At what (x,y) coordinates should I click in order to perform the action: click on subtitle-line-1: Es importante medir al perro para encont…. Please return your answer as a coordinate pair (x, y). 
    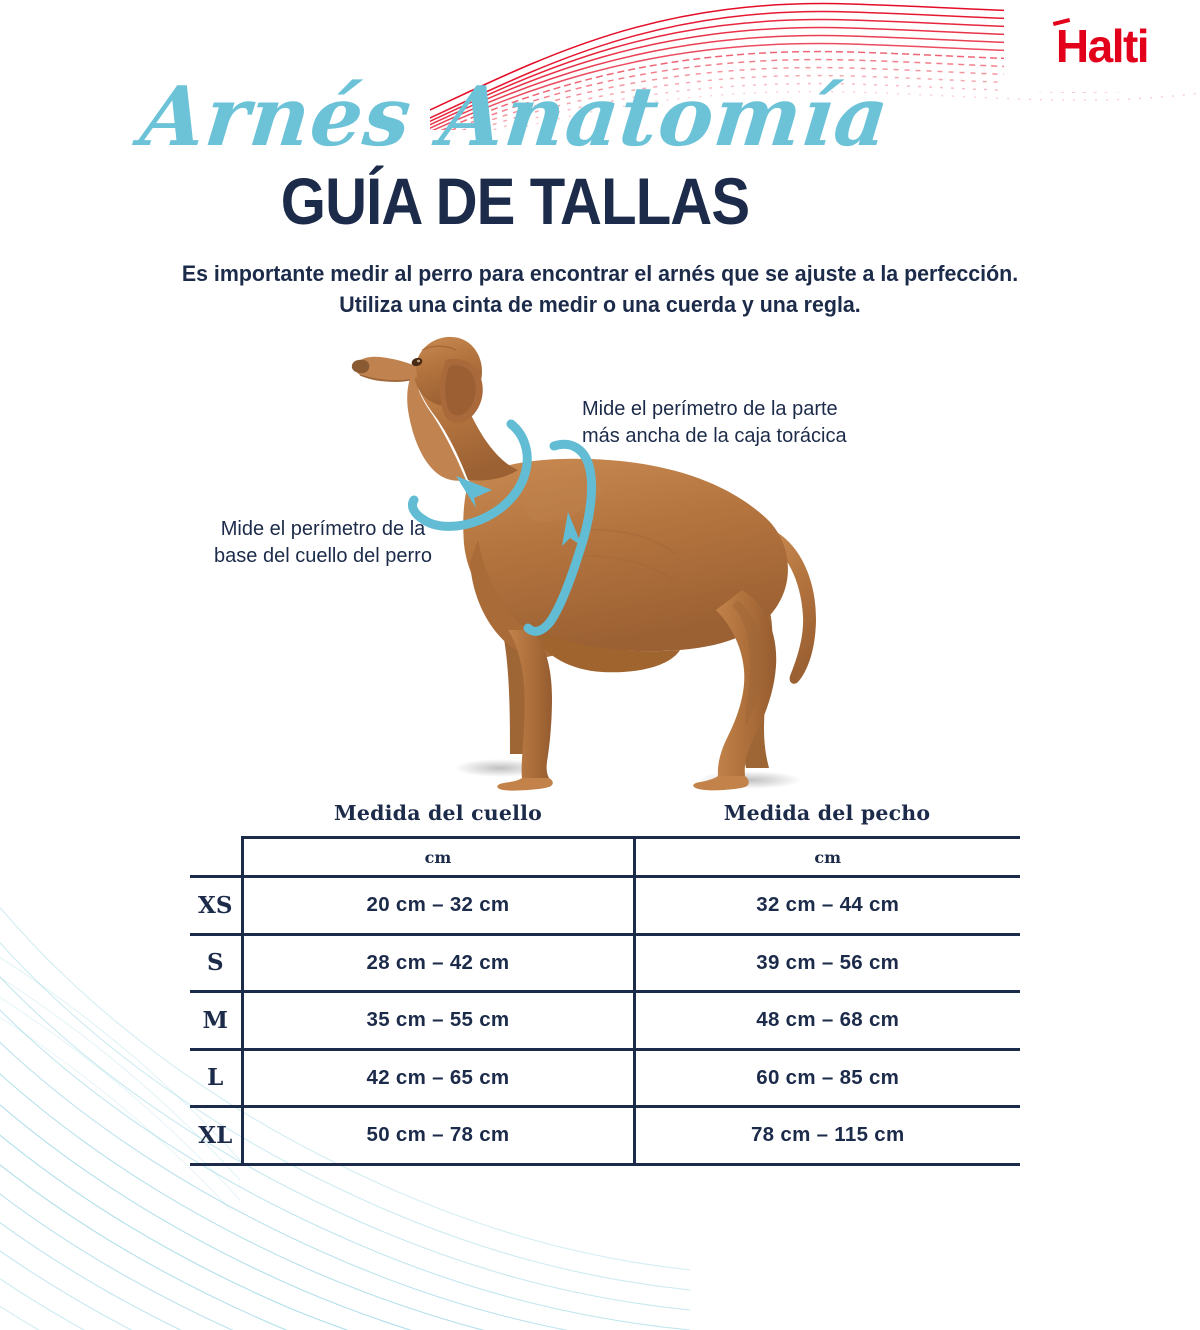
    Looking at the image, I should click on (600, 273).